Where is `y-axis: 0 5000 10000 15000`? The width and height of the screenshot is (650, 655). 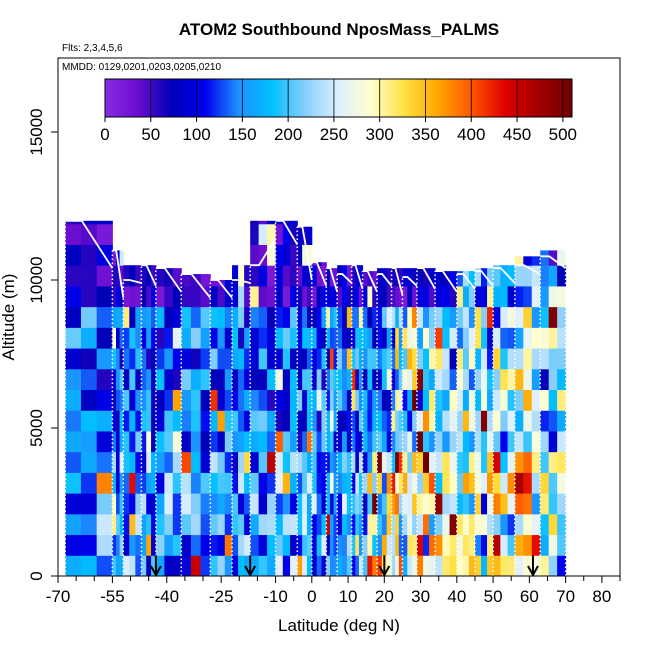 y-axis: 0 5000 10000 15000 is located at coordinates (42, 344).